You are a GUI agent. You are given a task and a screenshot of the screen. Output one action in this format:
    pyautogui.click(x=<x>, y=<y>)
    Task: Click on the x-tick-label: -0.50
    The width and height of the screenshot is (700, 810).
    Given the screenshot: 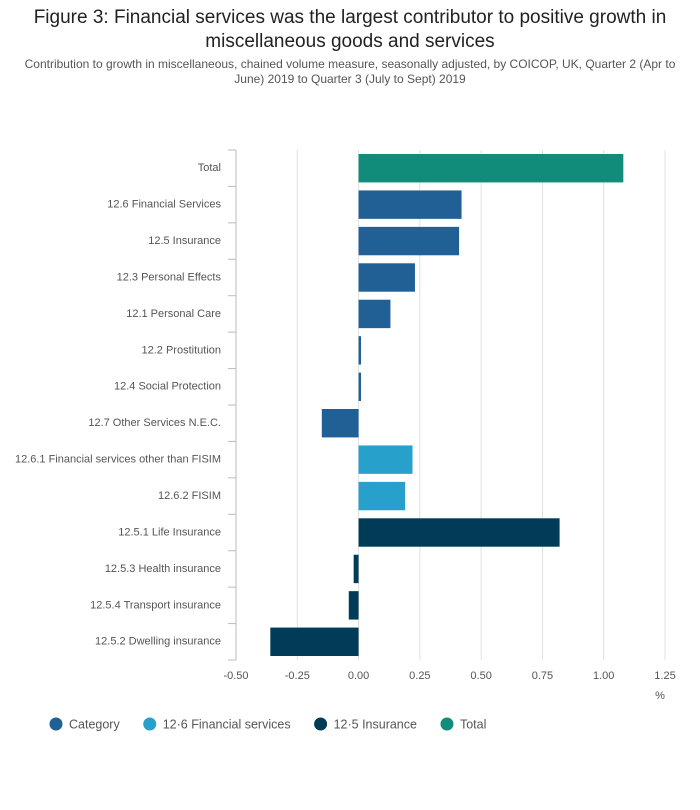 What is the action you would take?
    pyautogui.click(x=235, y=676)
    